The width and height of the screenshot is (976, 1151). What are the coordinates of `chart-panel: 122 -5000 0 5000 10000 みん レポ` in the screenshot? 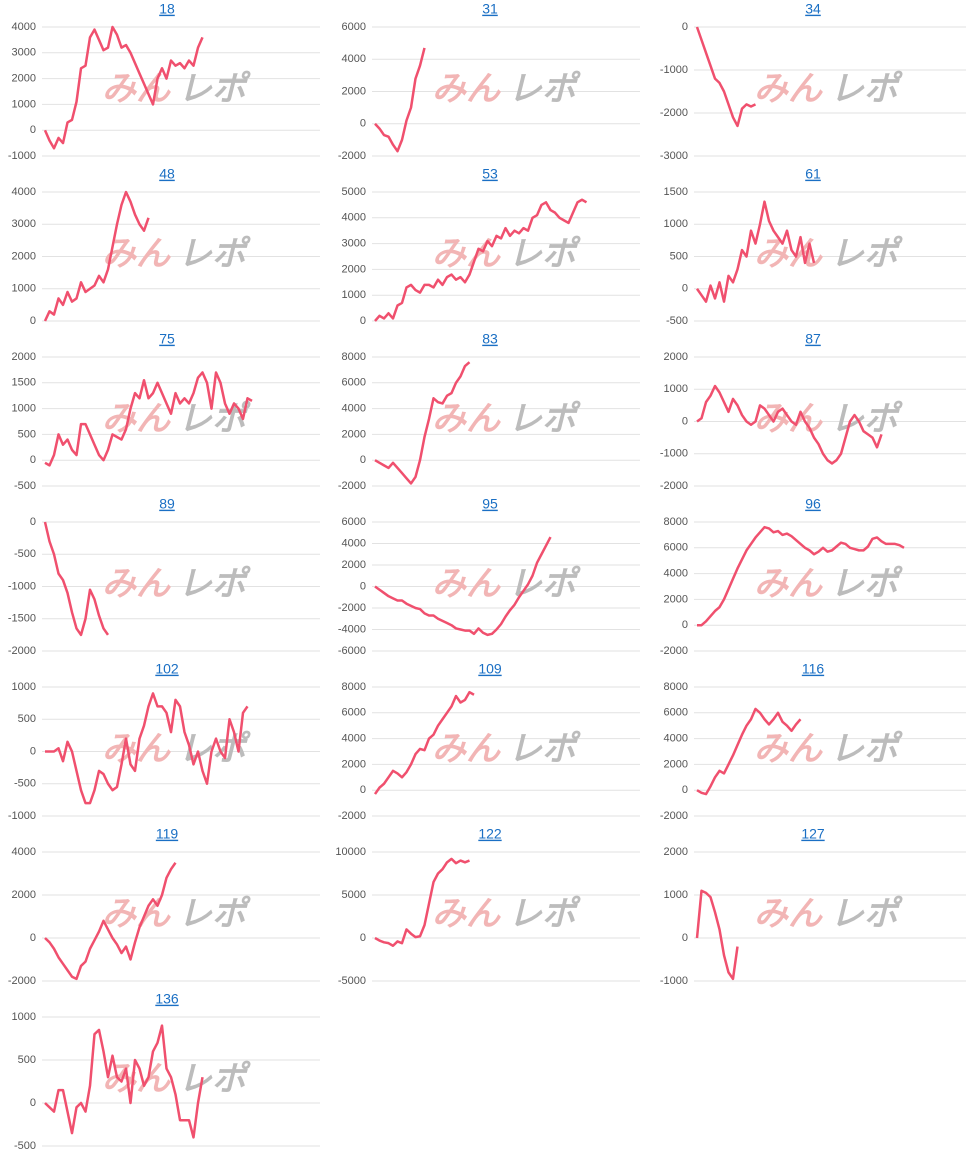 It's located at (487, 906).